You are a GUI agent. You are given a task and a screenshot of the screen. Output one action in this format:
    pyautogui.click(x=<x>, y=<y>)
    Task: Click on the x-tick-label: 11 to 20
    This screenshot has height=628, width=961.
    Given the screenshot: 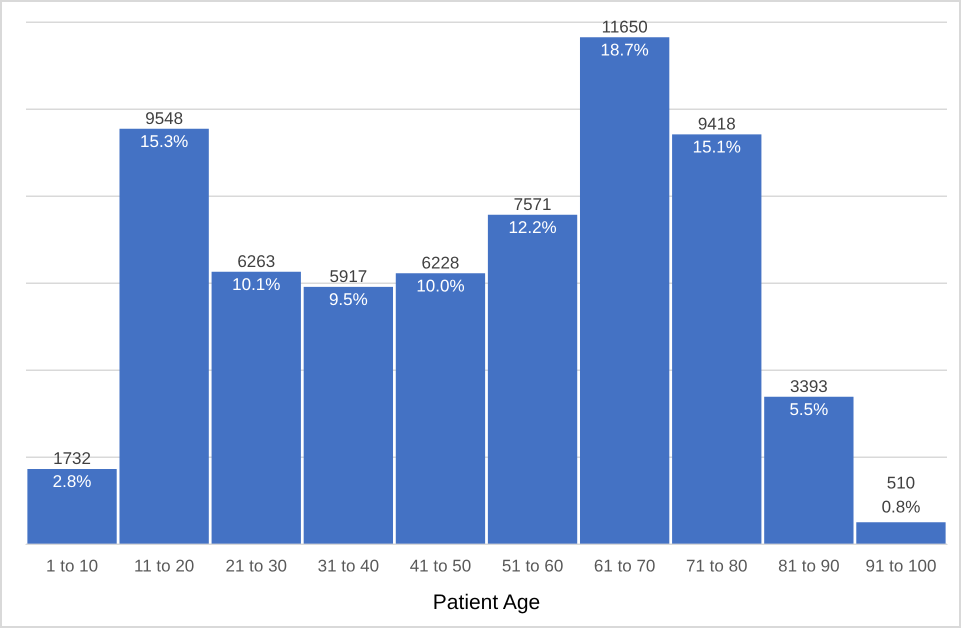 What is the action you would take?
    pyautogui.click(x=164, y=566)
    